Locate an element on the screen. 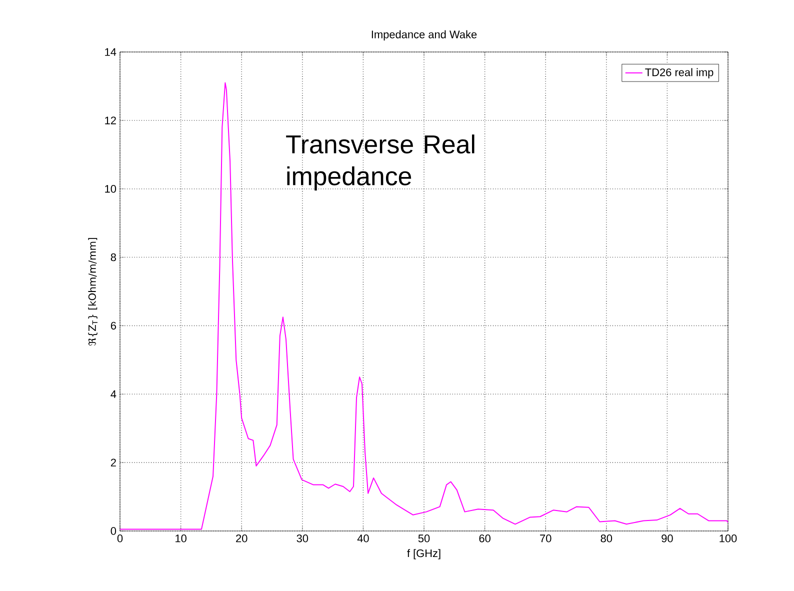  x-tick-label: 20 is located at coordinates (242, 538).